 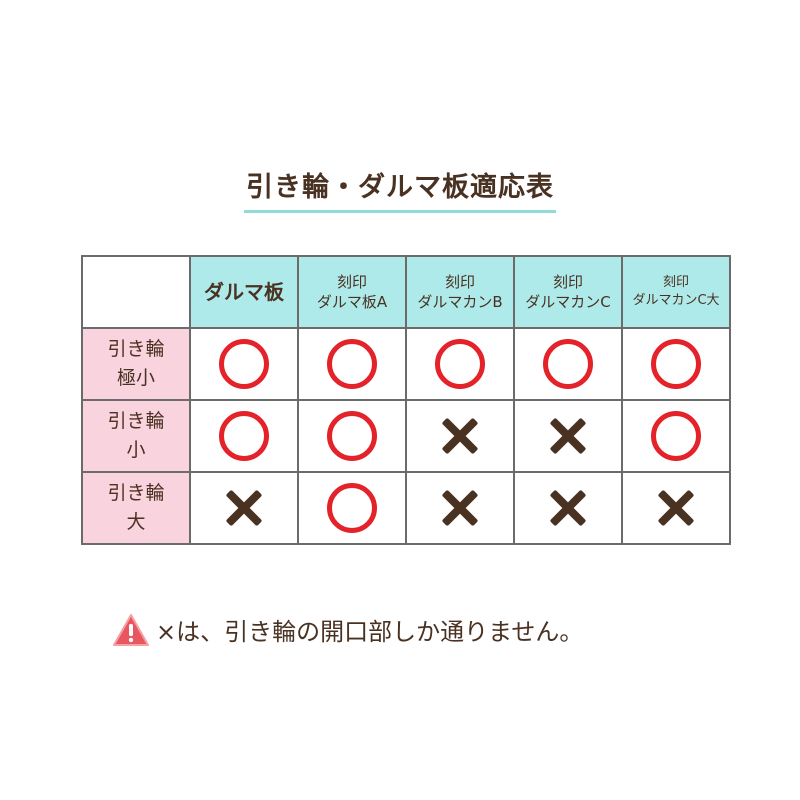 What do you see at coordinates (136, 364) in the screenshot?
I see `row-header: 引き輪 極小` at bounding box center [136, 364].